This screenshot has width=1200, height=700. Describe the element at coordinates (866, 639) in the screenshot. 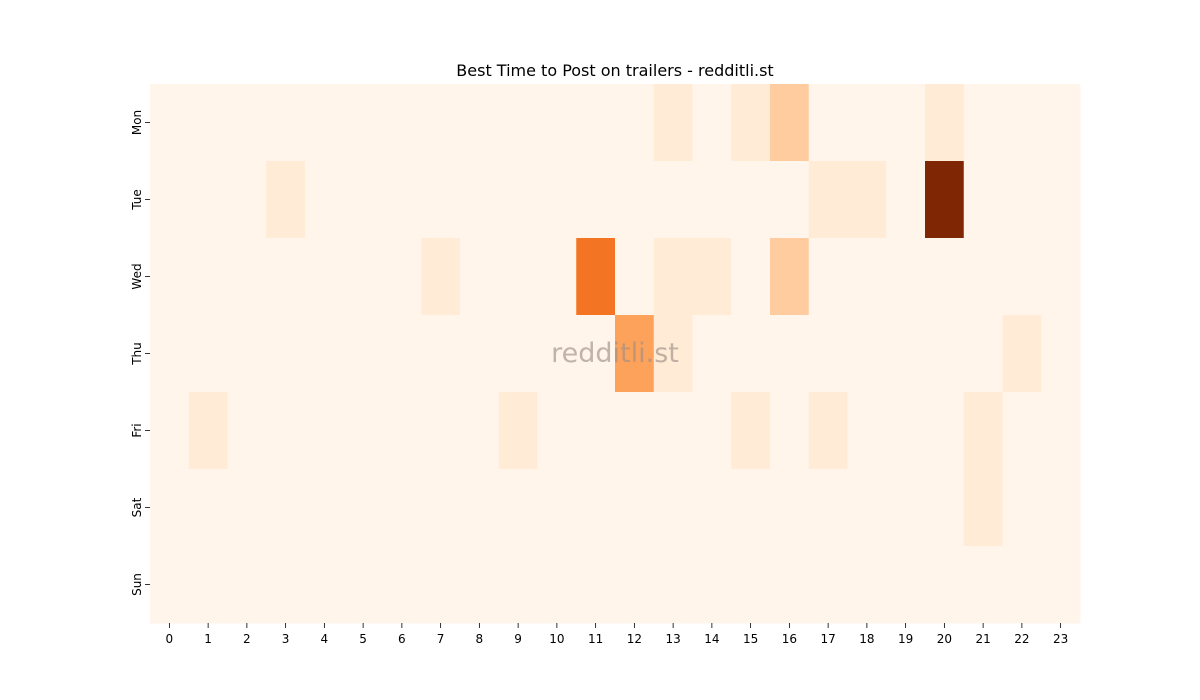

I see `x-tick-label-18: 18` at that location.